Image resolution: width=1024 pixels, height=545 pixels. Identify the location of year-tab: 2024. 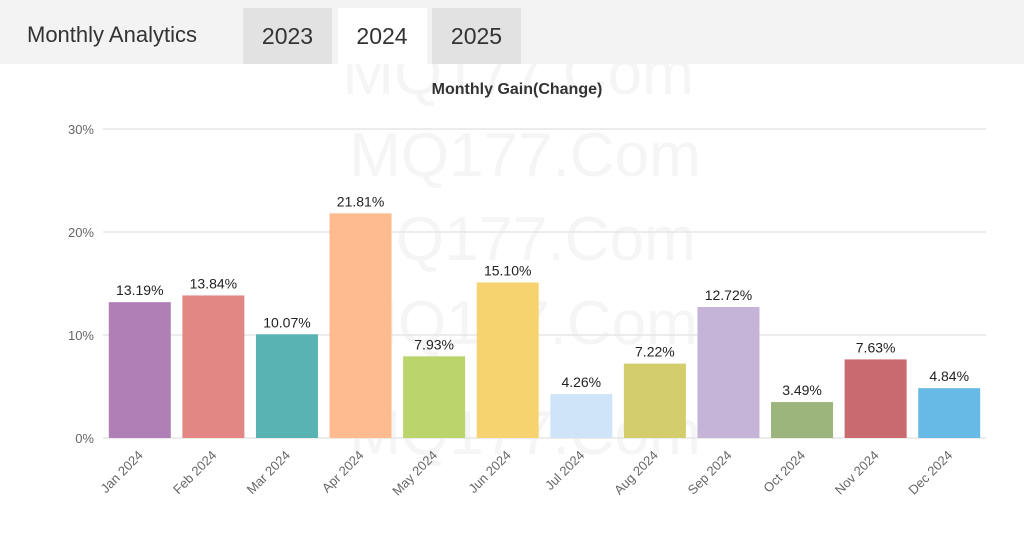
(382, 36).